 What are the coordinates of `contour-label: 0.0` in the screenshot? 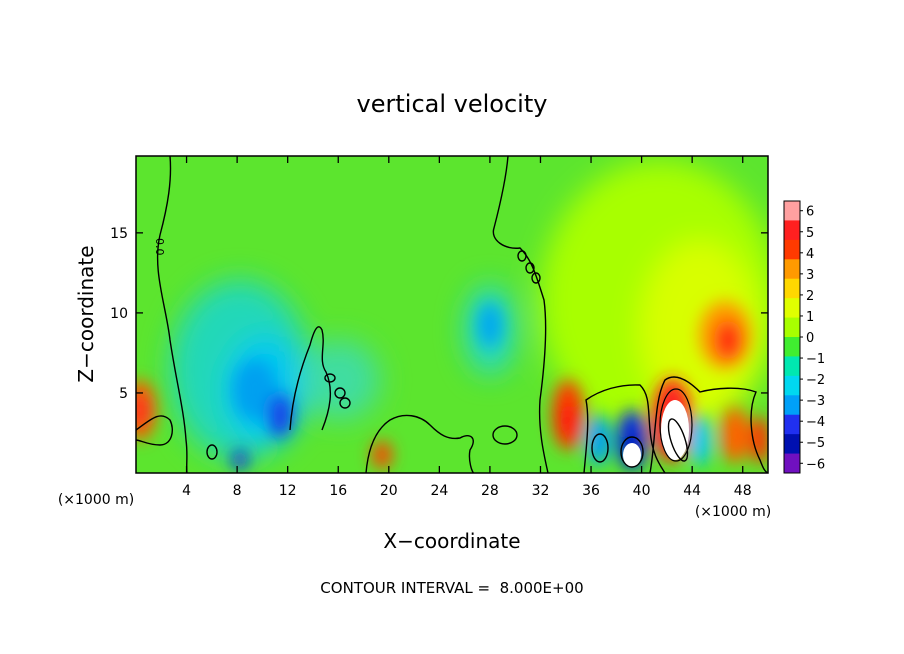 It's located at (159, 247).